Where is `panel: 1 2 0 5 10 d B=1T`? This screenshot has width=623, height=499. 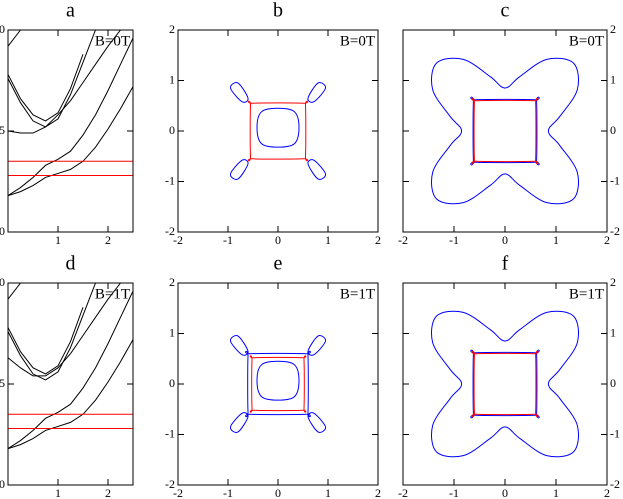 panel: 1 2 0 5 10 d B=1T is located at coordinates (67, 376).